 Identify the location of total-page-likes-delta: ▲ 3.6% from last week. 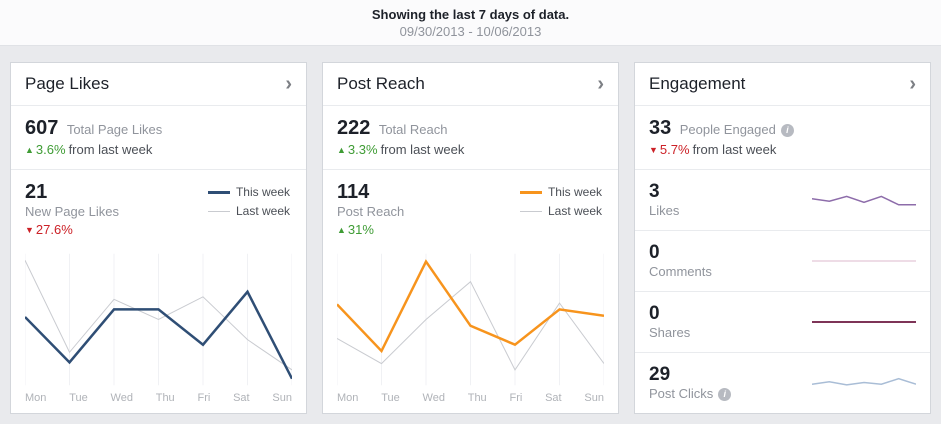
(89, 149).